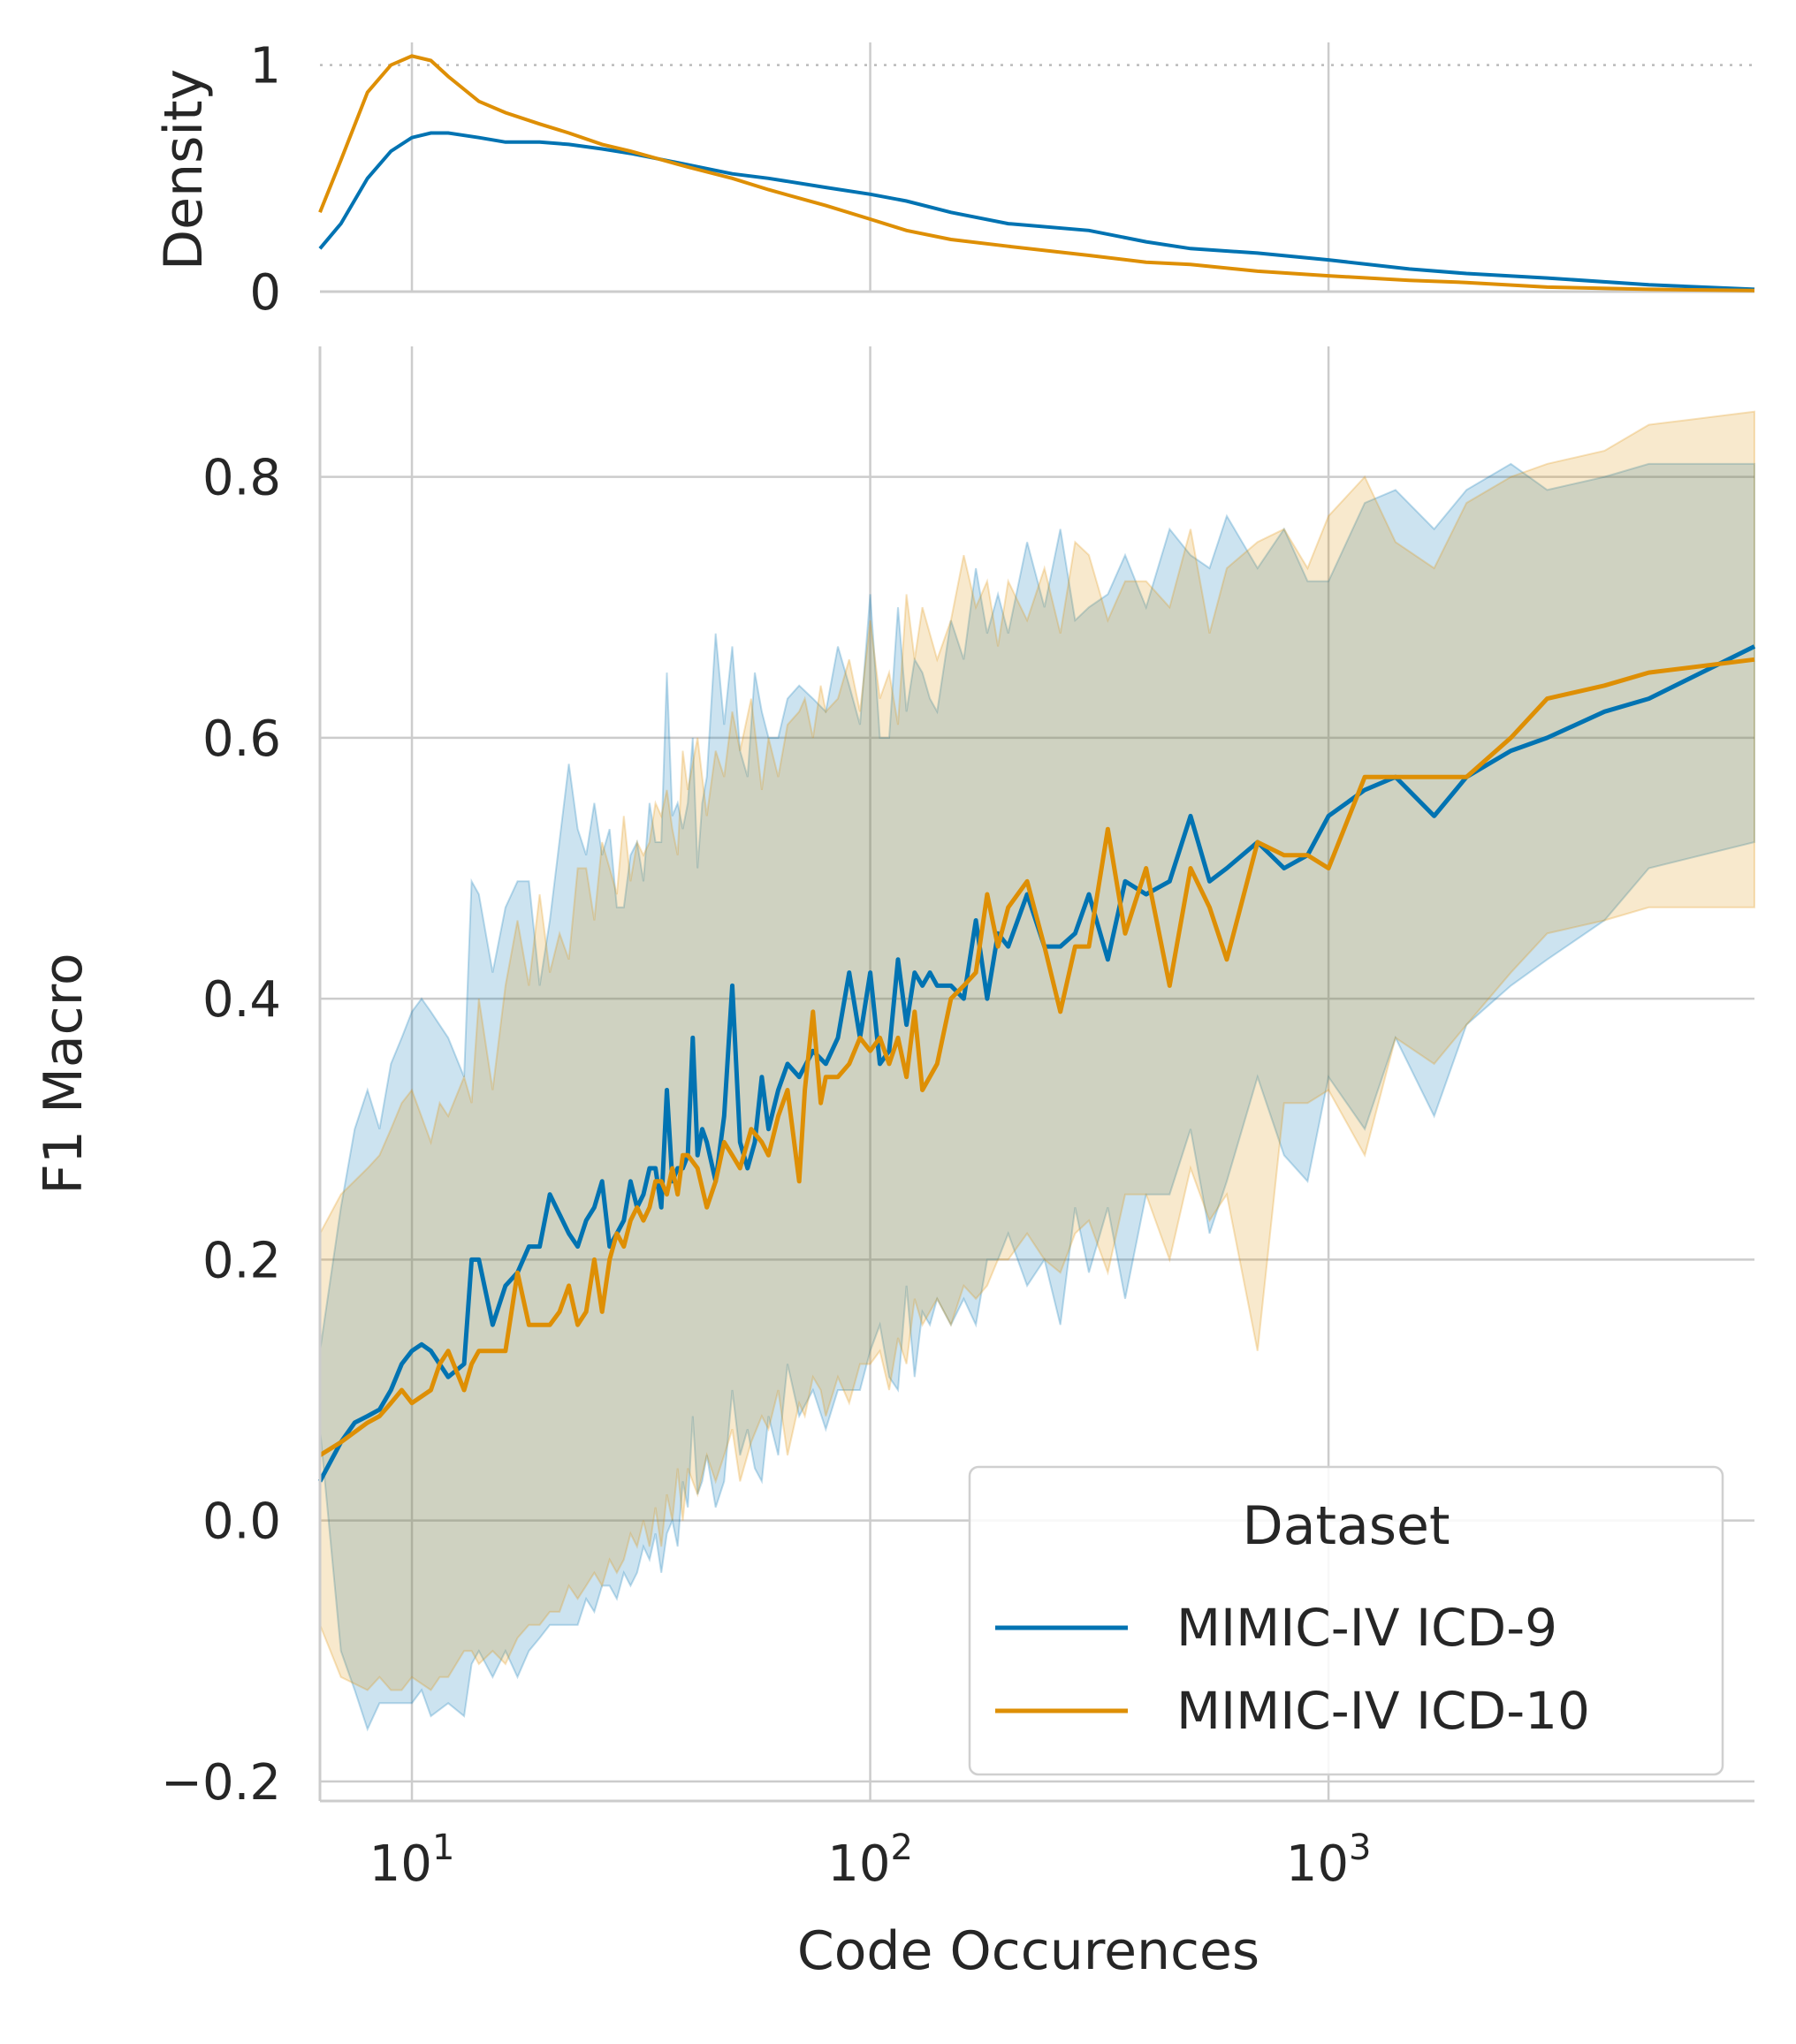  What do you see at coordinates (1036, 211) in the screenshot?
I see `density-line-icd9` at bounding box center [1036, 211].